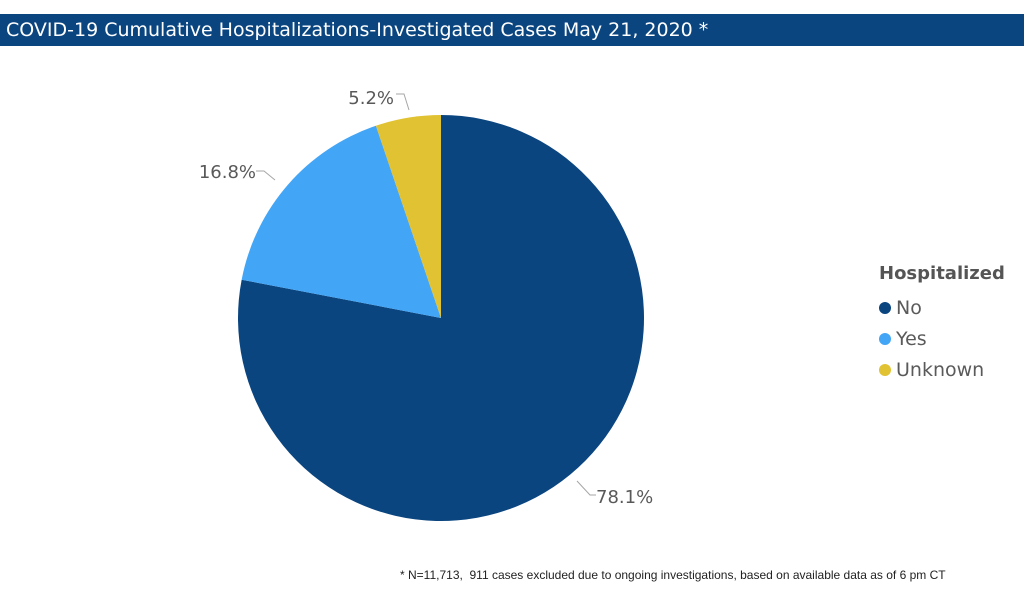  What do you see at coordinates (408, 216) in the screenshot?
I see `pie-slice-unknown` at bounding box center [408, 216].